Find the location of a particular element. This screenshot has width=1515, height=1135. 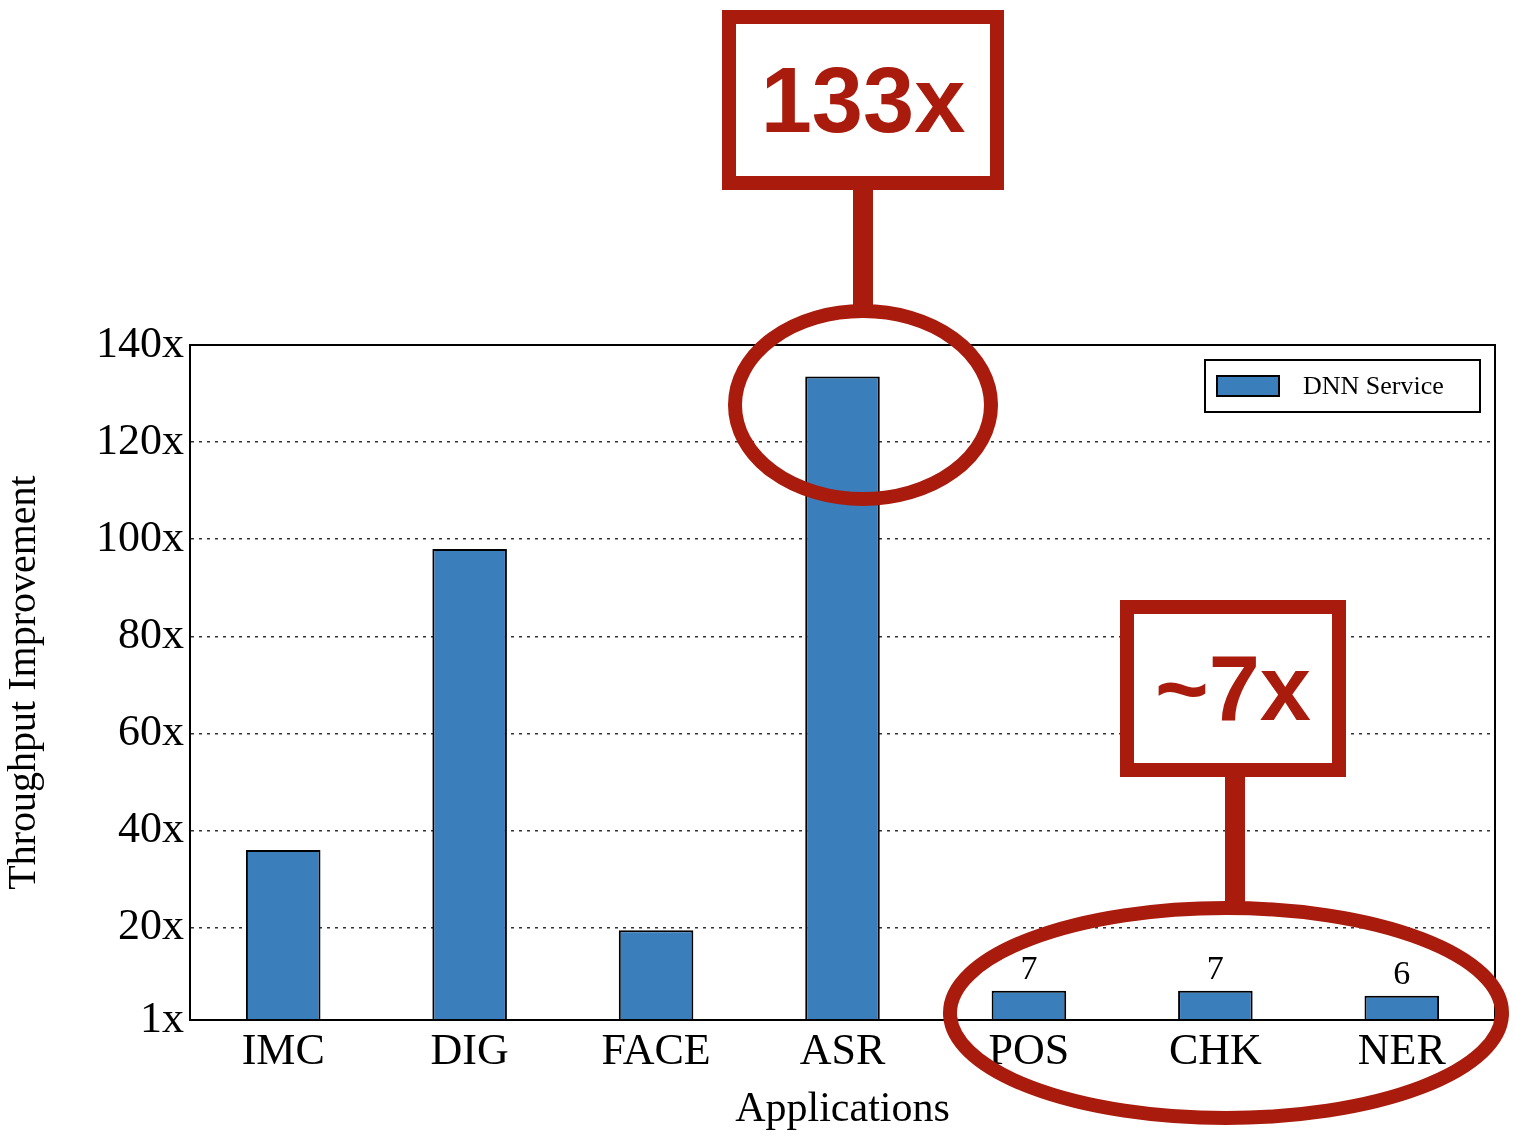

data-label: 6 is located at coordinates (1402, 972).